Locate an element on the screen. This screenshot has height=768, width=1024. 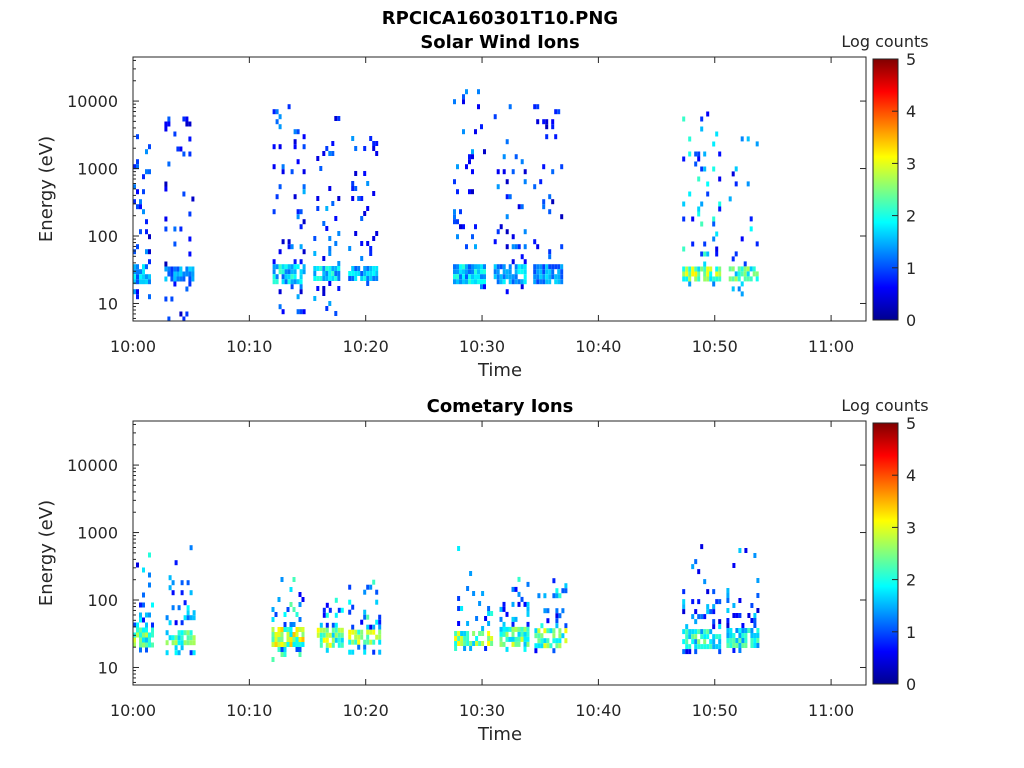
y-axis-label: Energy (eV) is located at coordinates (46, 553).